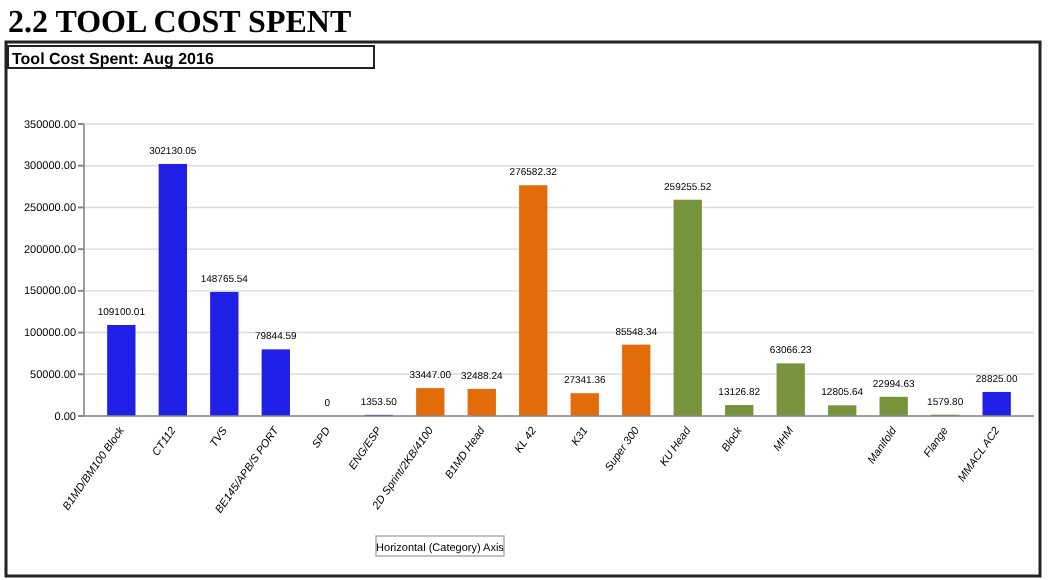 The image size is (1062, 580). What do you see at coordinates (113, 59) in the screenshot?
I see `chart-subtitle: Tool Cost Spent: Aug 2016` at bounding box center [113, 59].